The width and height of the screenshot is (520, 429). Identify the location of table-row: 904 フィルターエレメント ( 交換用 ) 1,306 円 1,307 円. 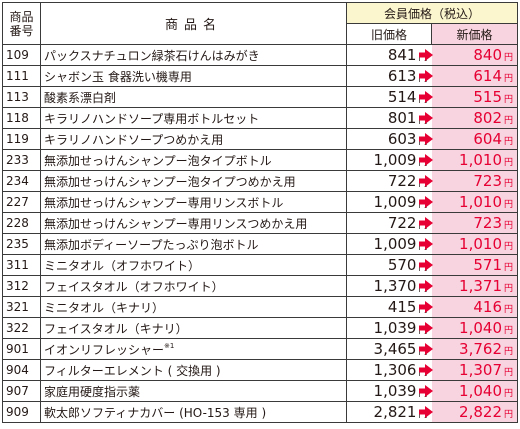
(260, 370).